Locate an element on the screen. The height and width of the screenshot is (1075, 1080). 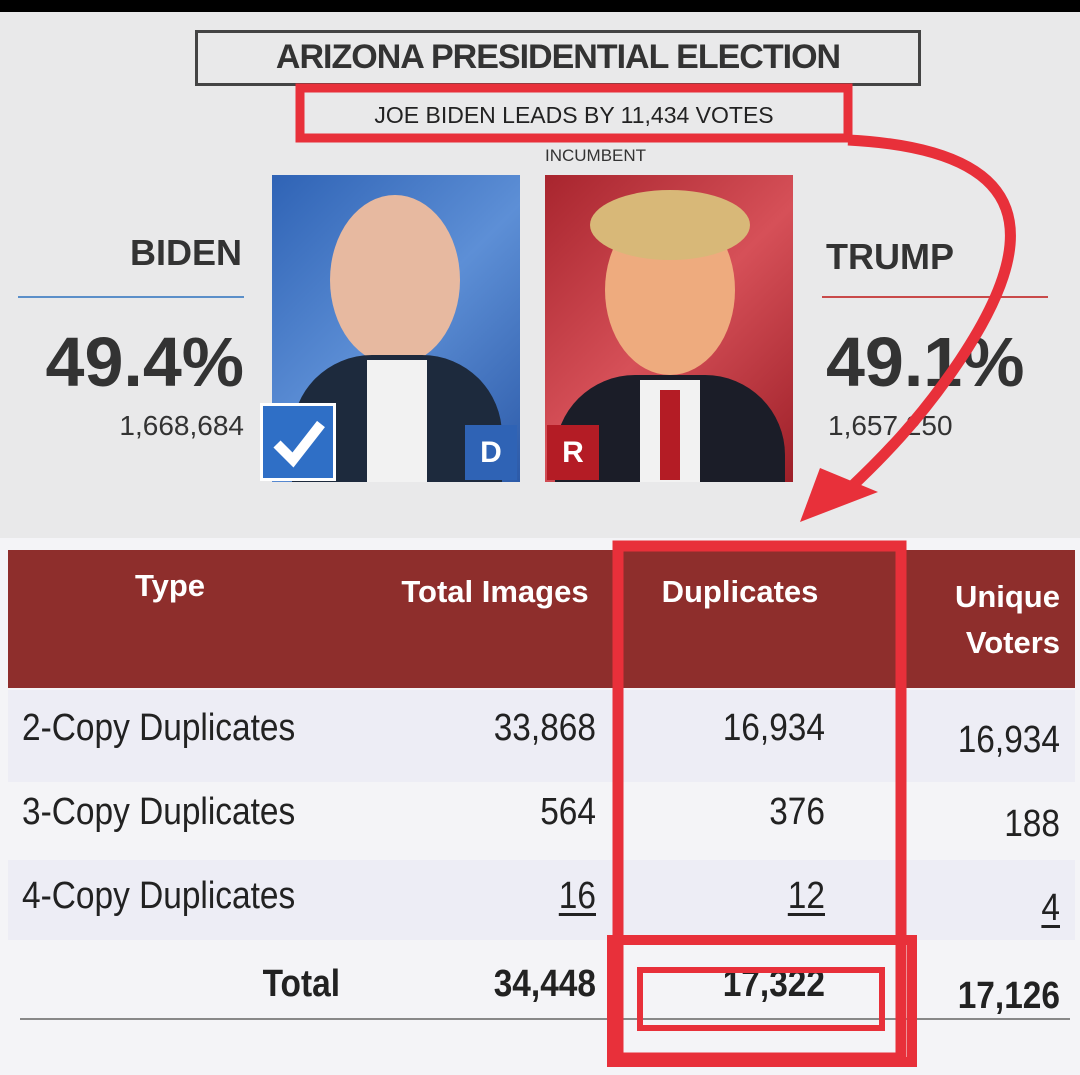
row-label: 3-Copy Duplicates is located at coordinates (159, 812).